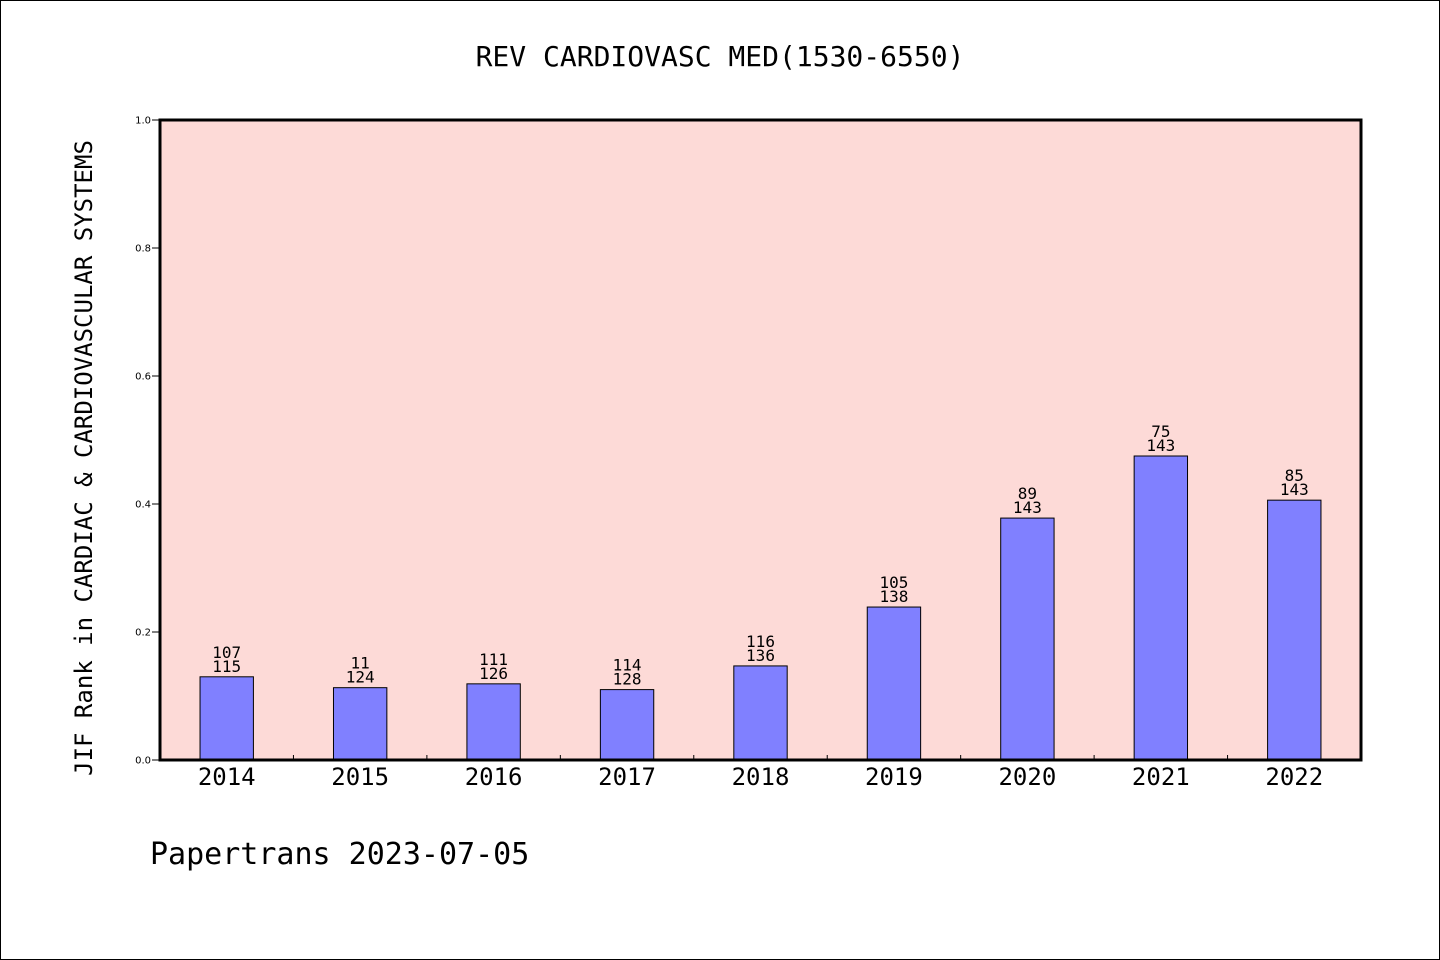  What do you see at coordinates (493, 659) in the screenshot?
I see `data-label-rank: 111` at bounding box center [493, 659].